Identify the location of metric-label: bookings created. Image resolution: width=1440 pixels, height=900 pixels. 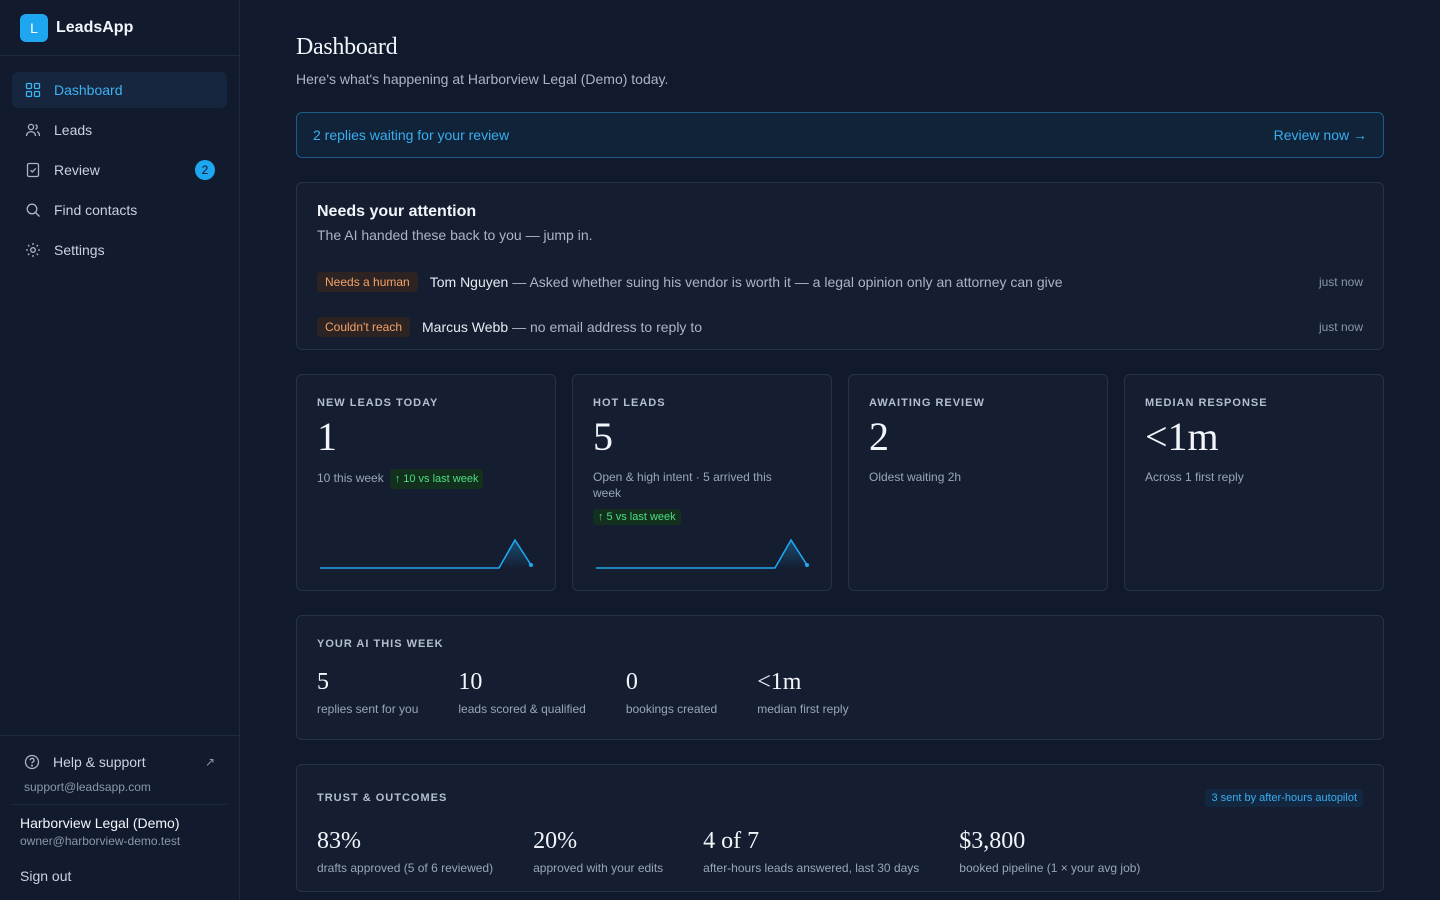
(671, 709).